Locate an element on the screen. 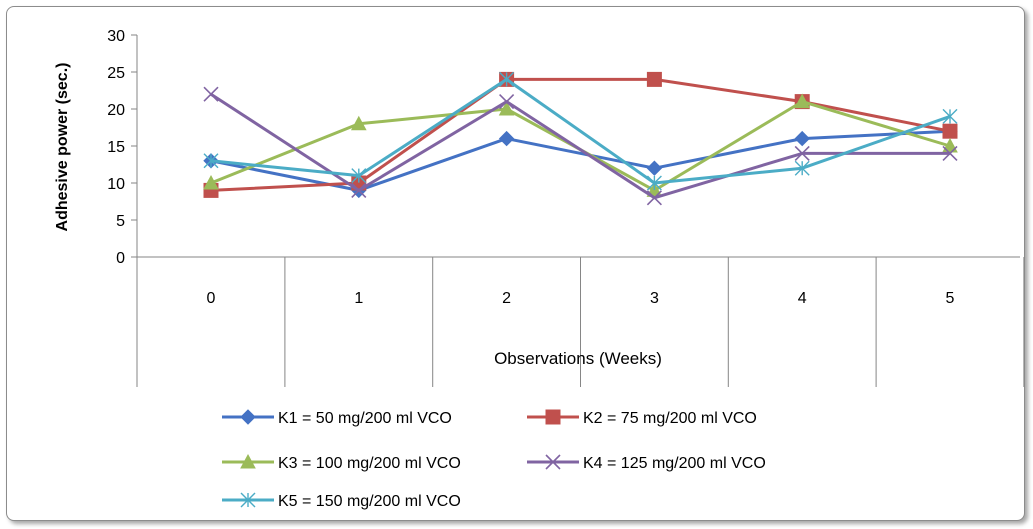 This screenshot has height=529, width=1033. x-tick-label: 5 is located at coordinates (950, 298).